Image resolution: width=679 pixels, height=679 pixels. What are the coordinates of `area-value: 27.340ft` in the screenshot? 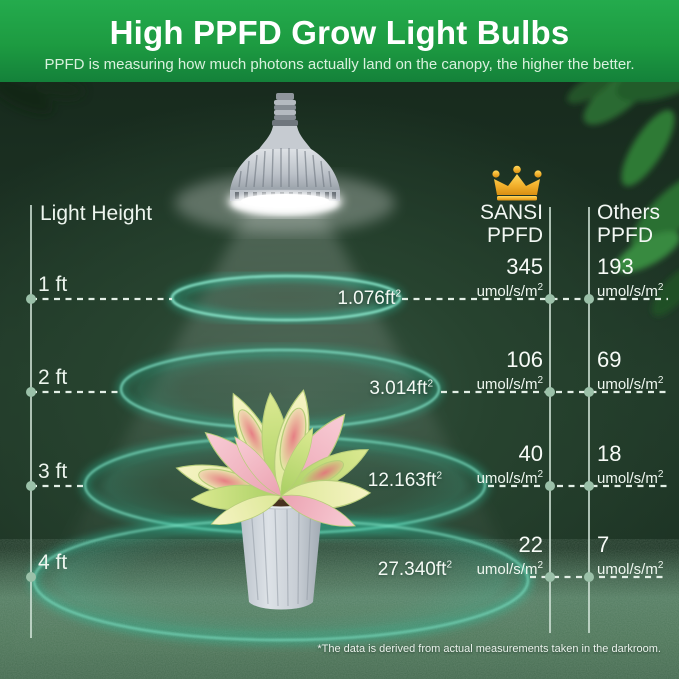 It's located at (412, 569).